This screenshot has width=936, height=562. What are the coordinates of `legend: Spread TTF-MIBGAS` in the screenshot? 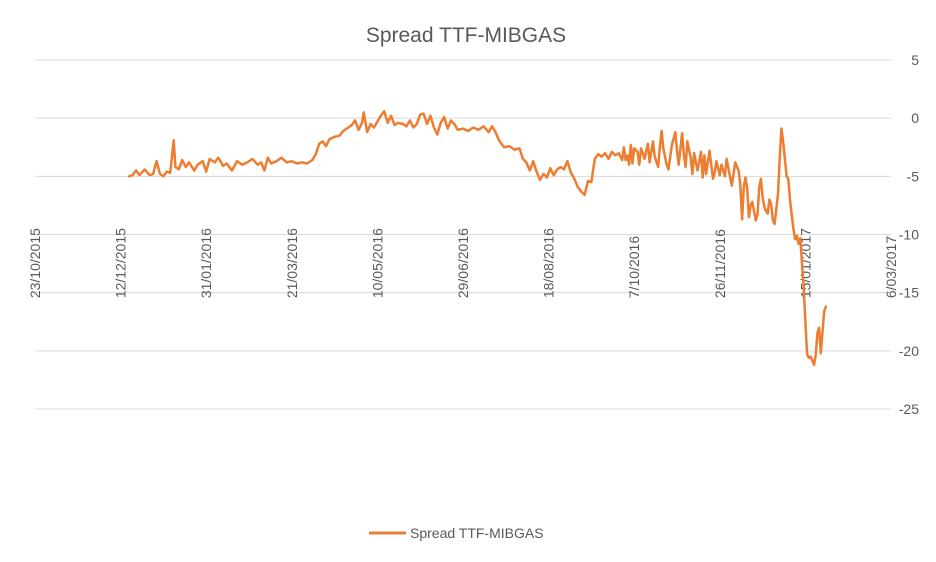 It's located at (456, 533).